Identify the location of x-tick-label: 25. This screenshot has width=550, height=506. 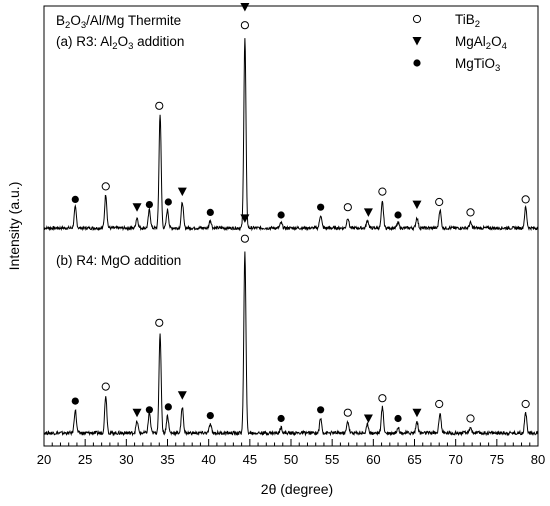
(85, 459).